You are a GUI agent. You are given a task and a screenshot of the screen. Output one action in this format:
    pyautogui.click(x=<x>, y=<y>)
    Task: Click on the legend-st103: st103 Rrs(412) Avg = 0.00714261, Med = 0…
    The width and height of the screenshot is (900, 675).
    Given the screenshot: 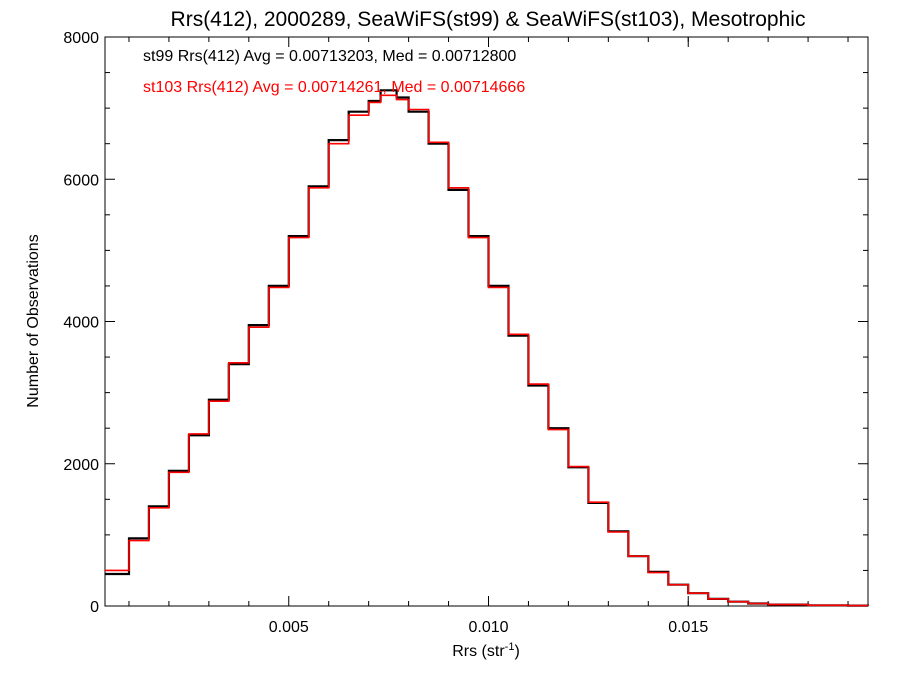 What is the action you would take?
    pyautogui.click(x=334, y=87)
    